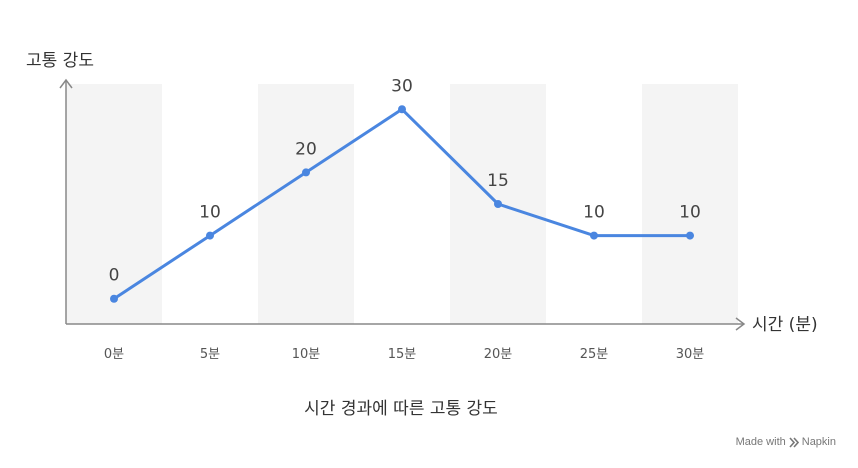  Describe the element at coordinates (594, 354) in the screenshot. I see `x-tick-label: 25분` at that location.